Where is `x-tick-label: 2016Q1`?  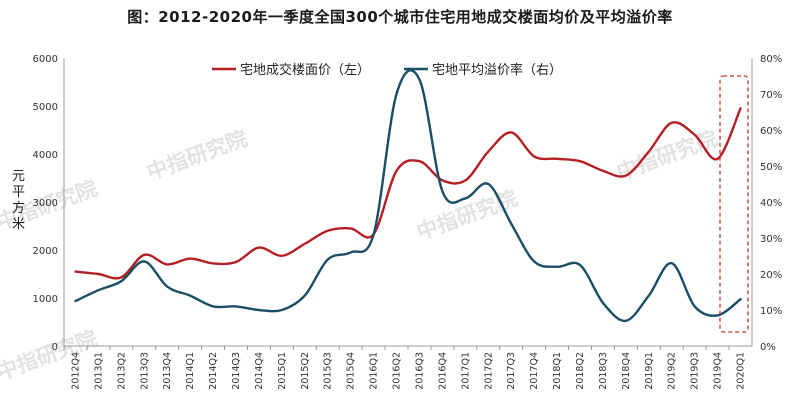 x-tick-label: 2016Q1 is located at coordinates (374, 371).